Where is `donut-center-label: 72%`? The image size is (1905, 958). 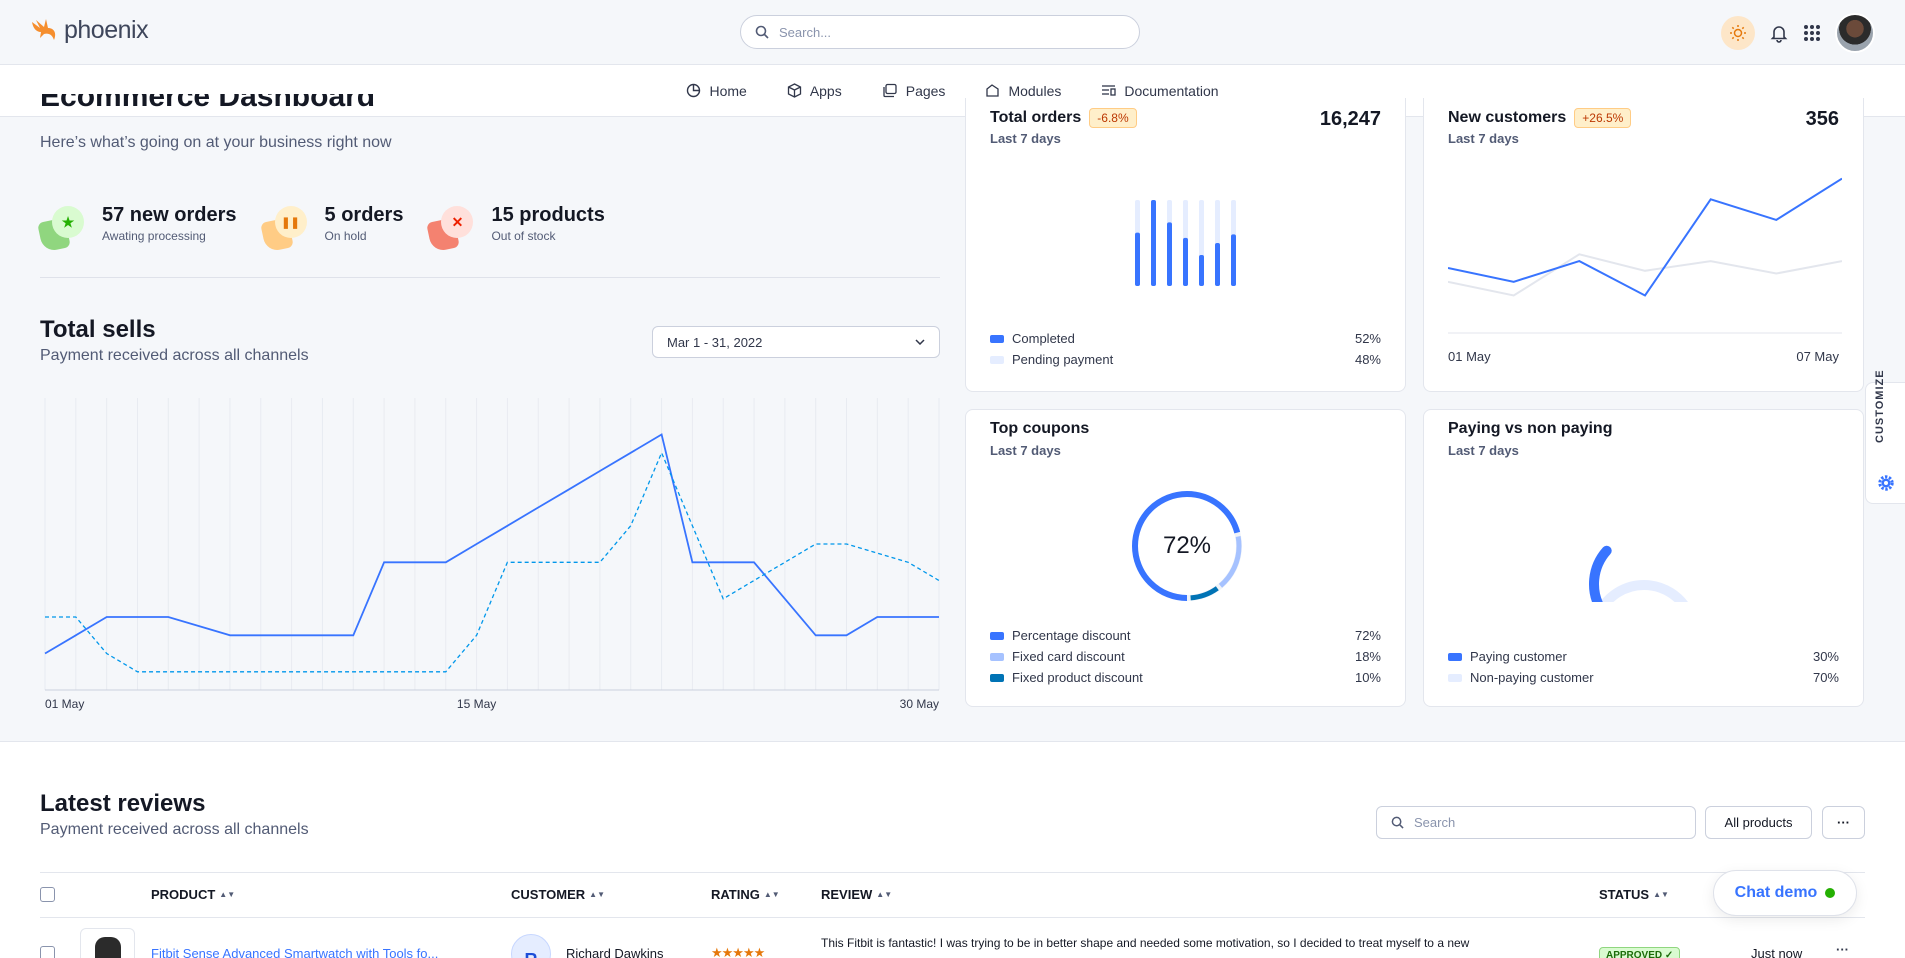
donut-center-label: 72% is located at coordinates (1187, 545).